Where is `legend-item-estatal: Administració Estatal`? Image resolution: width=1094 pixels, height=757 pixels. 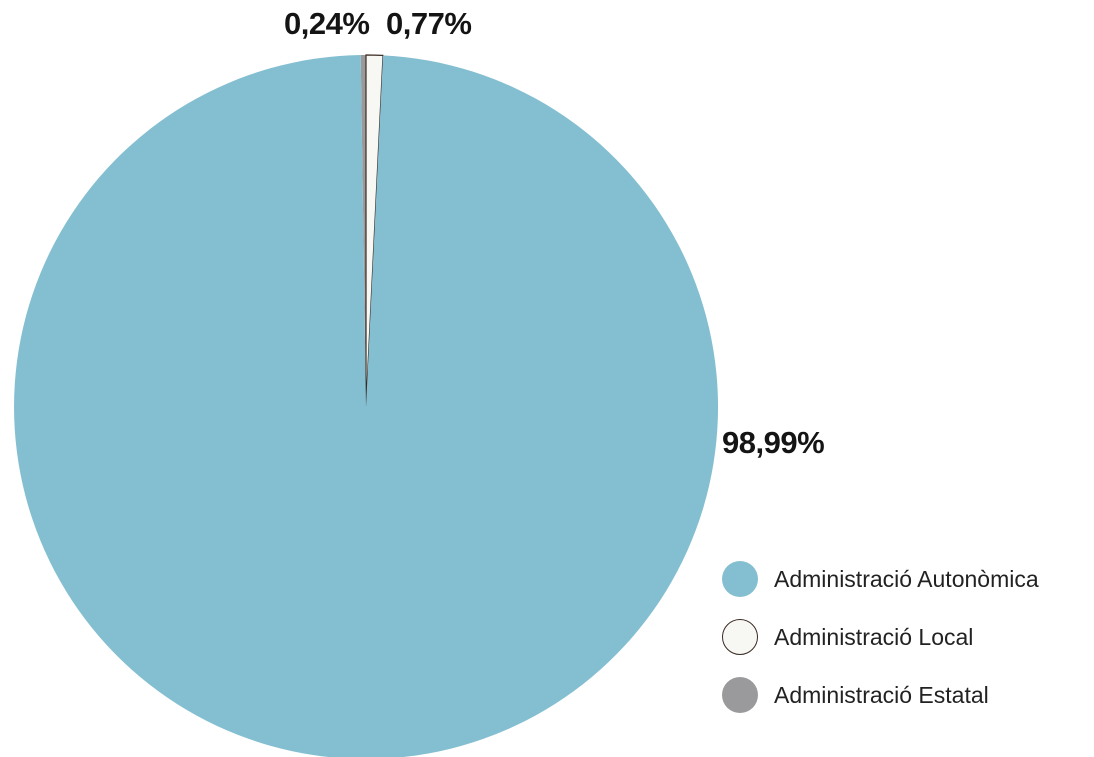 legend-item-estatal: Administració Estatal is located at coordinates (880, 695).